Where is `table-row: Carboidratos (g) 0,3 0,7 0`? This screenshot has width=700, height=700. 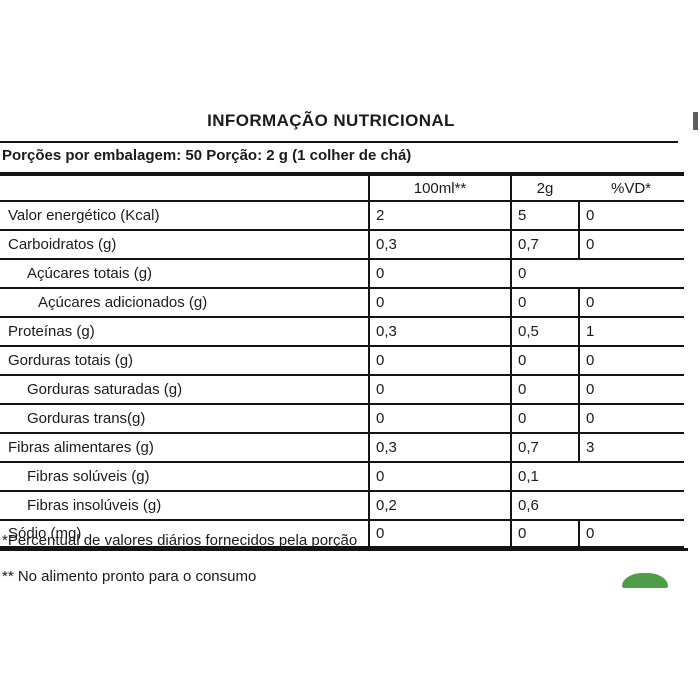
table-row: Carboidratos (g) 0,3 0,7 0 is located at coordinates (342, 245).